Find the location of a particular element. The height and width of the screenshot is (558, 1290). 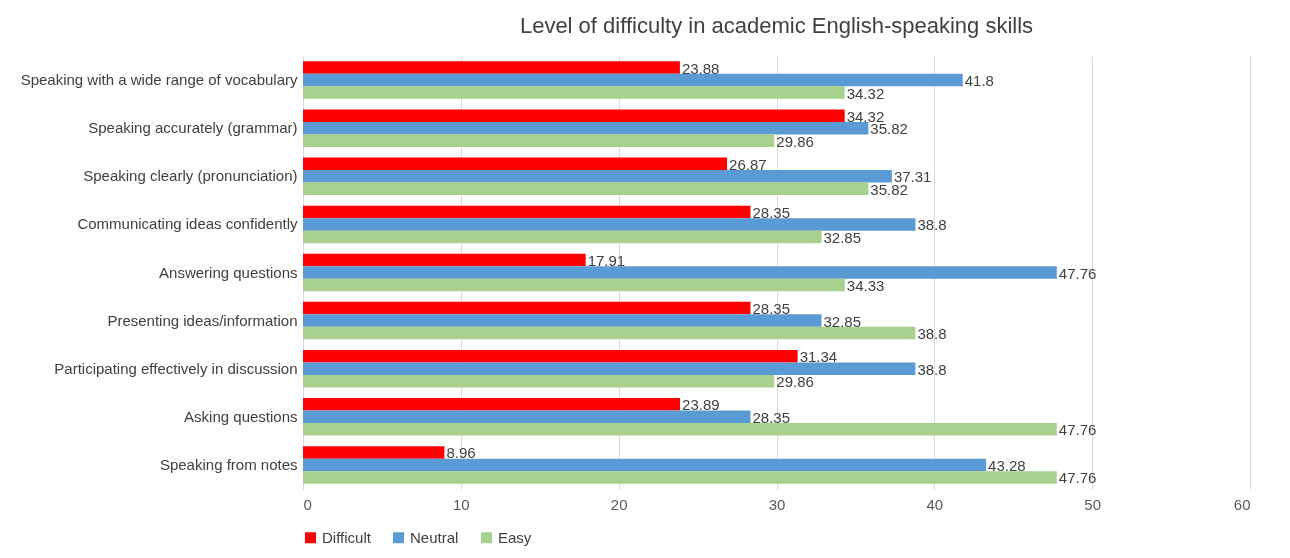

y-tick-label: Speaking clearly (pronunciation) is located at coordinates (190, 176).